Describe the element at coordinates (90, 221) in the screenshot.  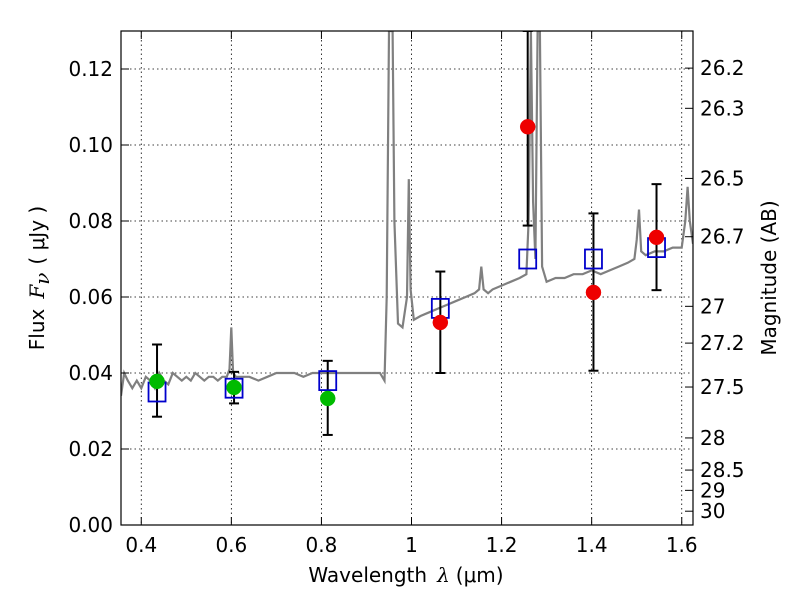
I see `y-tick-label: 0.08` at that location.